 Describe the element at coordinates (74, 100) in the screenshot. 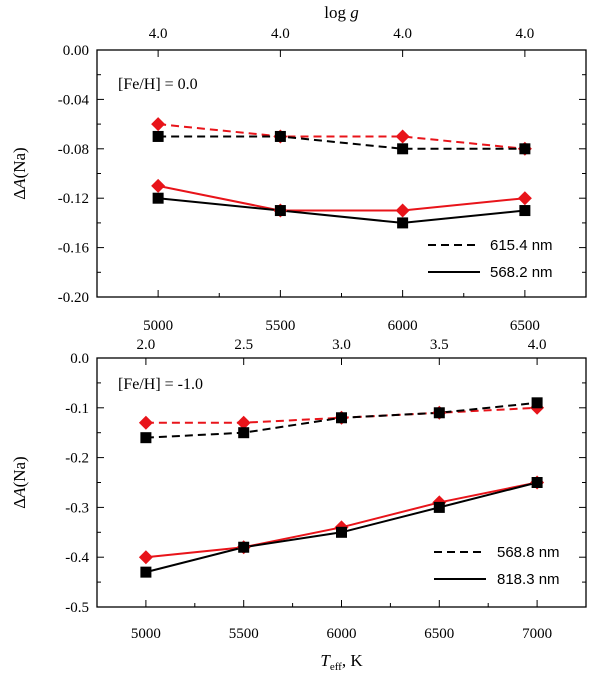

I see `y-tick-label: -0.04` at that location.